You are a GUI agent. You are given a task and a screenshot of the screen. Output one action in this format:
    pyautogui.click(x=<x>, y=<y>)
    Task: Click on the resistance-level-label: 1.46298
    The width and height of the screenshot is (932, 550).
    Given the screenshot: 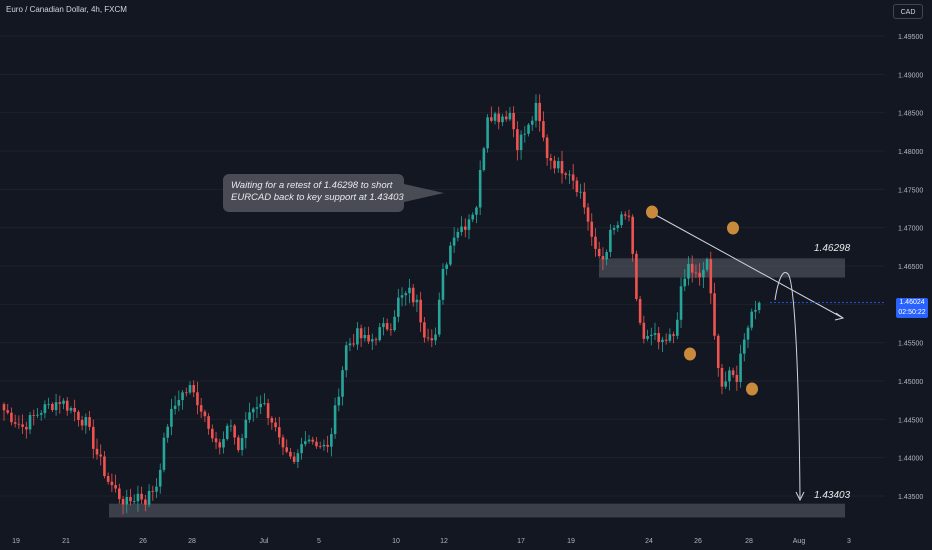 What is the action you would take?
    pyautogui.click(x=832, y=248)
    